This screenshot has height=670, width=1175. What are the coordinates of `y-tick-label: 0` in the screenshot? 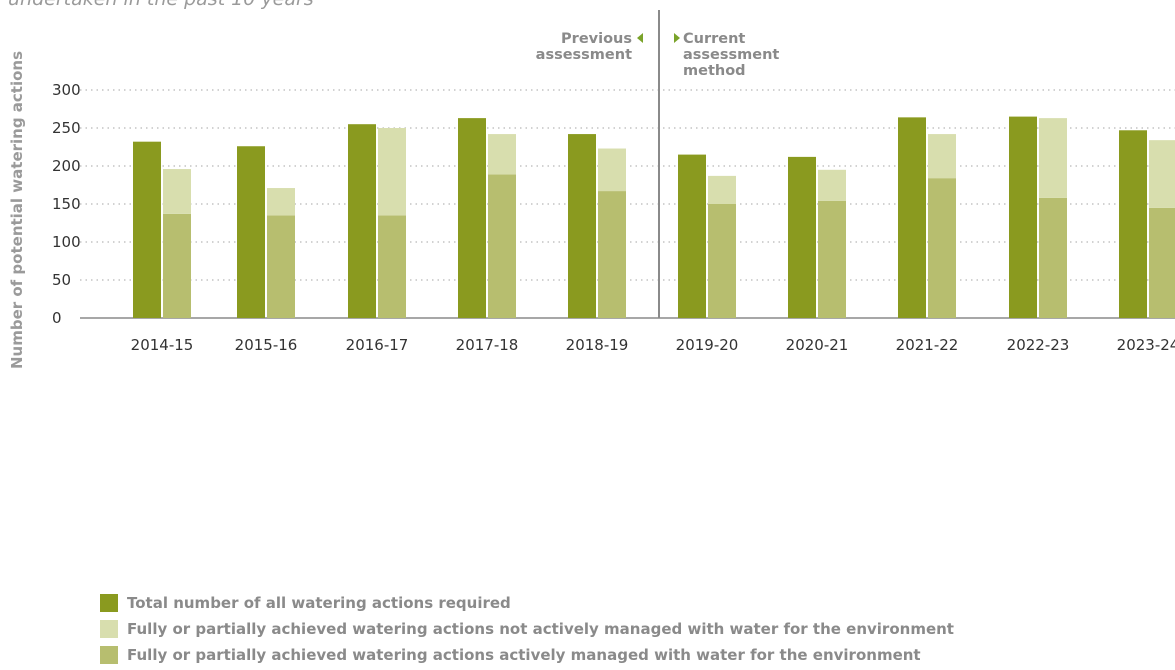 It's located at (57, 318).